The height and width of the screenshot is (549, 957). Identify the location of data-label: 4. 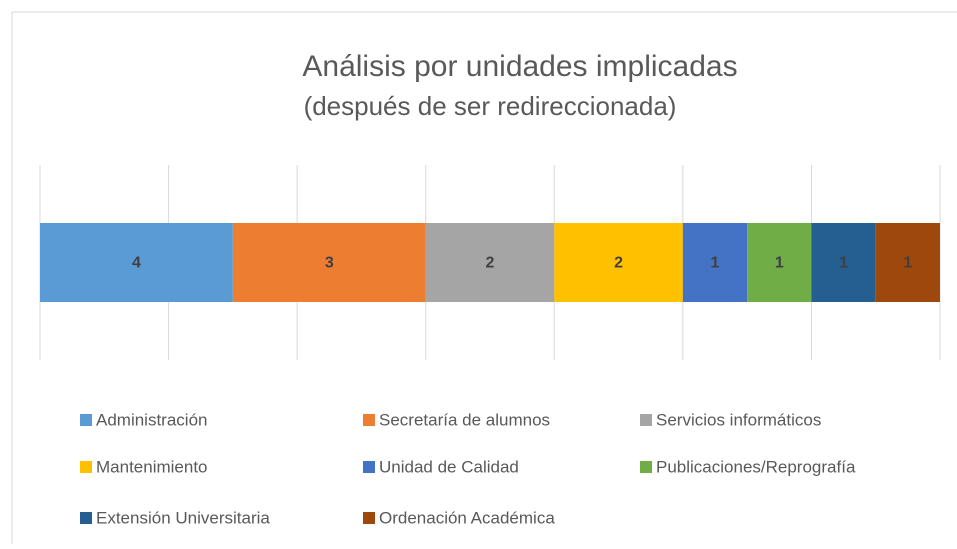
(136, 263).